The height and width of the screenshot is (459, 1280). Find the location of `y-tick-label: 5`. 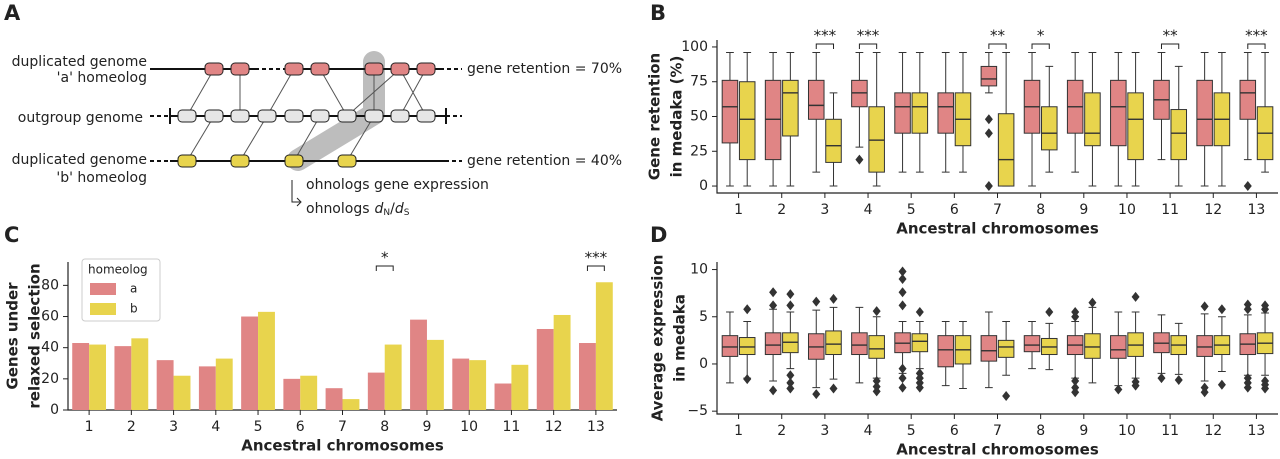

y-tick-label: 5 is located at coordinates (703, 317).